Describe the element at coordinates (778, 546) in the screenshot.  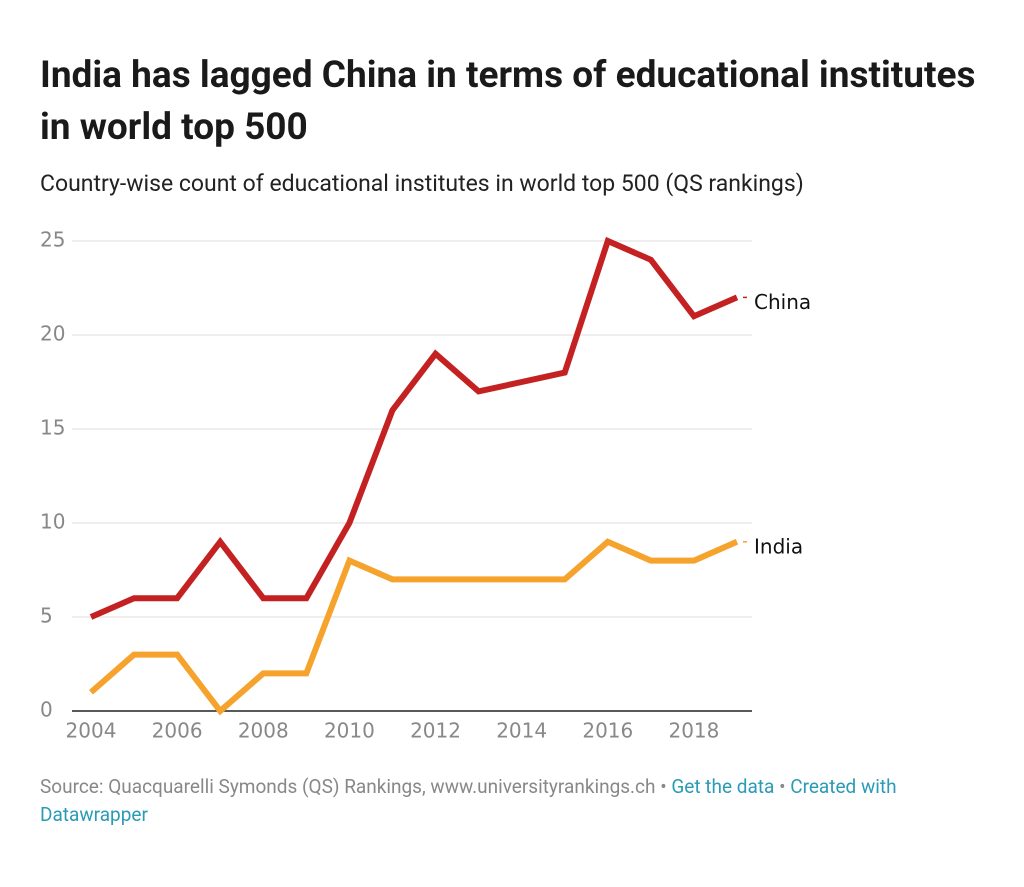
I see `series-label: India` at that location.